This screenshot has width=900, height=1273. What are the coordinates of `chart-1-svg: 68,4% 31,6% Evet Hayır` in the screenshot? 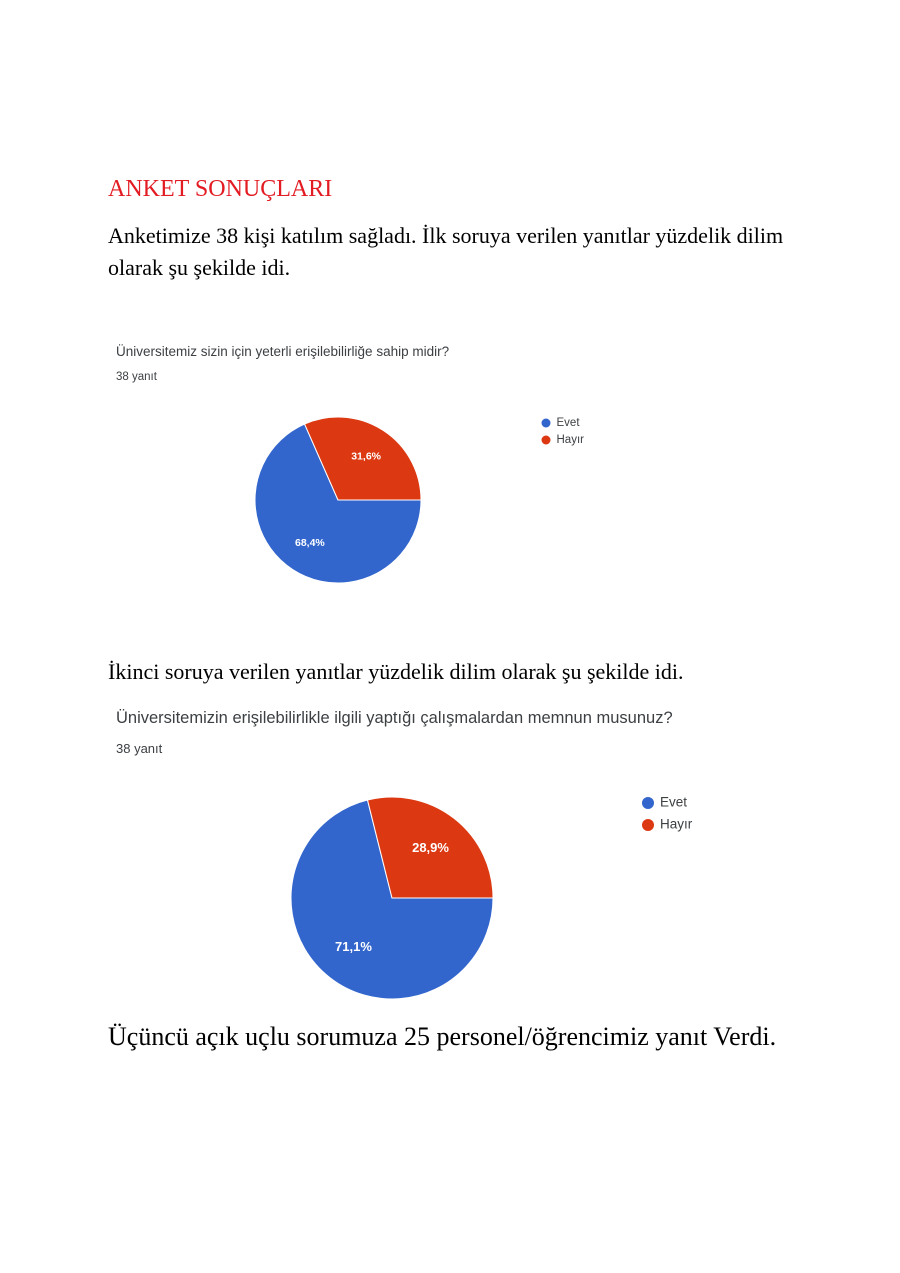 It's located at (419, 500).